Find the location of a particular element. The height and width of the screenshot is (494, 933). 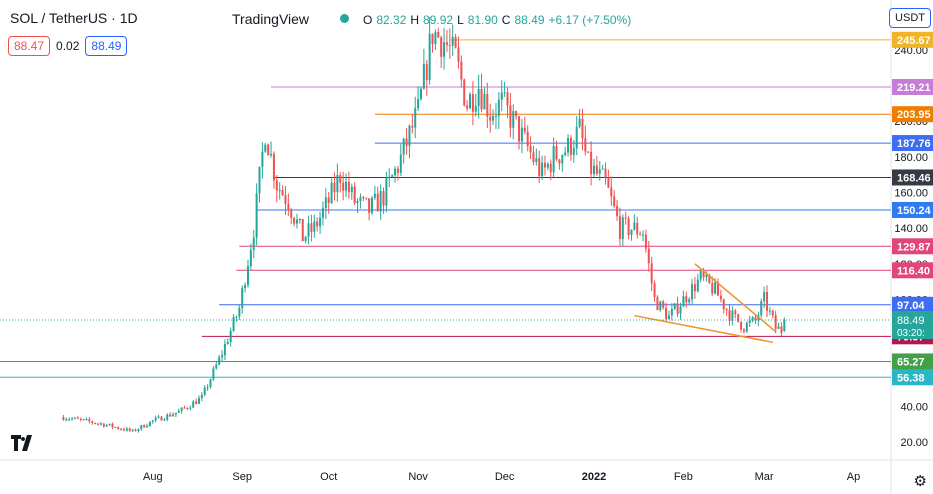

change-value: +6.17 (+7.50%) is located at coordinates (590, 20).